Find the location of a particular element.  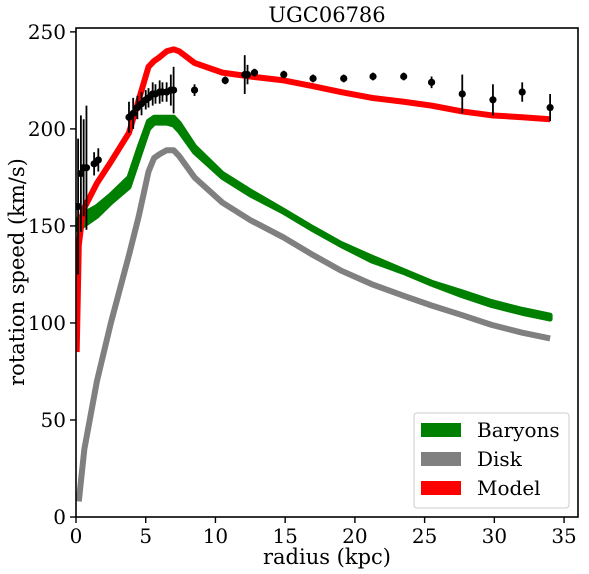

y-tick-label-200: 200 is located at coordinates (47, 129).